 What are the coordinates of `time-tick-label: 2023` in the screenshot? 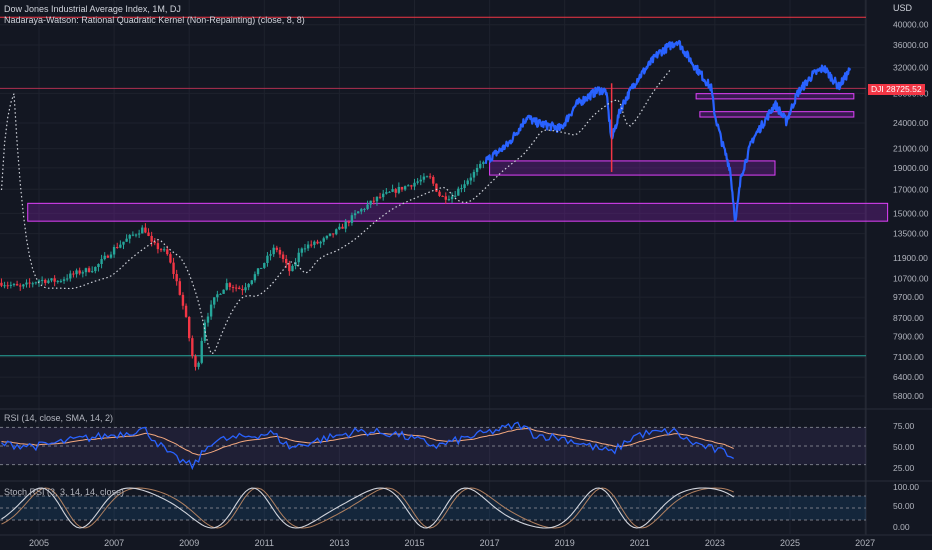 It's located at (715, 543).